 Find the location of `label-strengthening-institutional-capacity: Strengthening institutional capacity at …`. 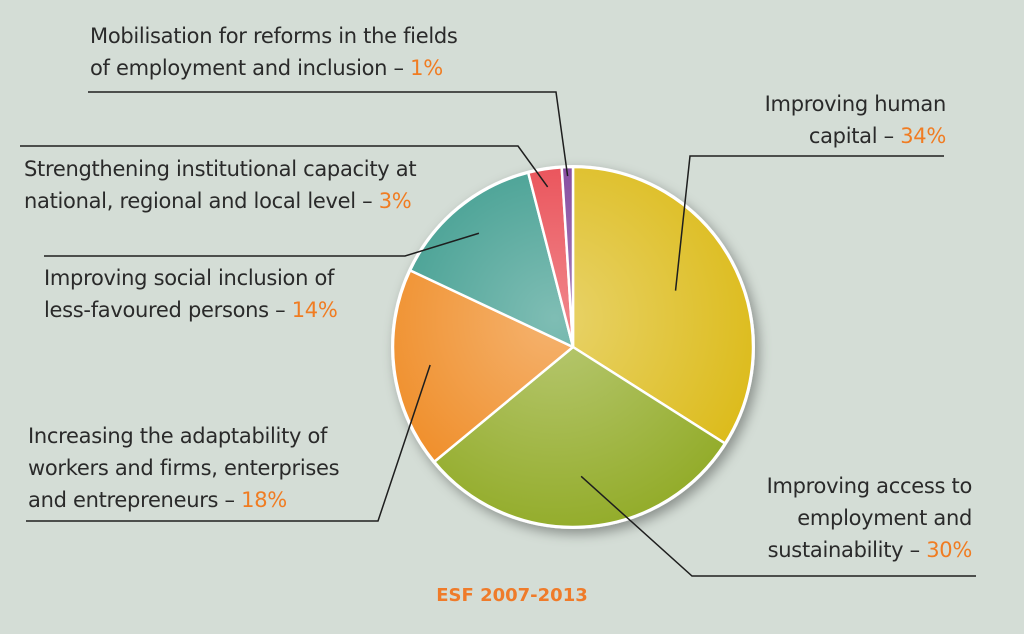

label-strengthening-institutional-capacity: Strengthening institutional capacity at … is located at coordinates (220, 185).